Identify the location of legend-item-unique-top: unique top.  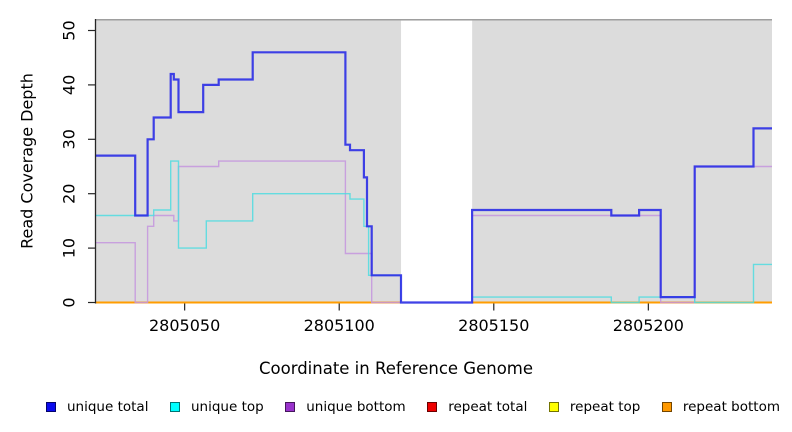
(217, 407).